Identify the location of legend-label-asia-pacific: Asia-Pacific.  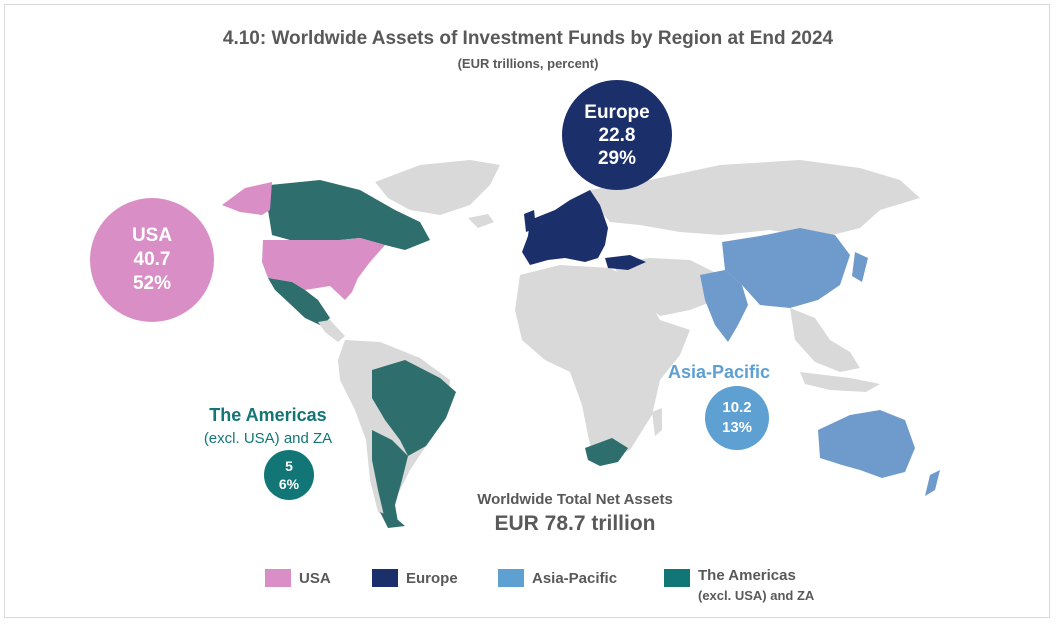
(575, 578).